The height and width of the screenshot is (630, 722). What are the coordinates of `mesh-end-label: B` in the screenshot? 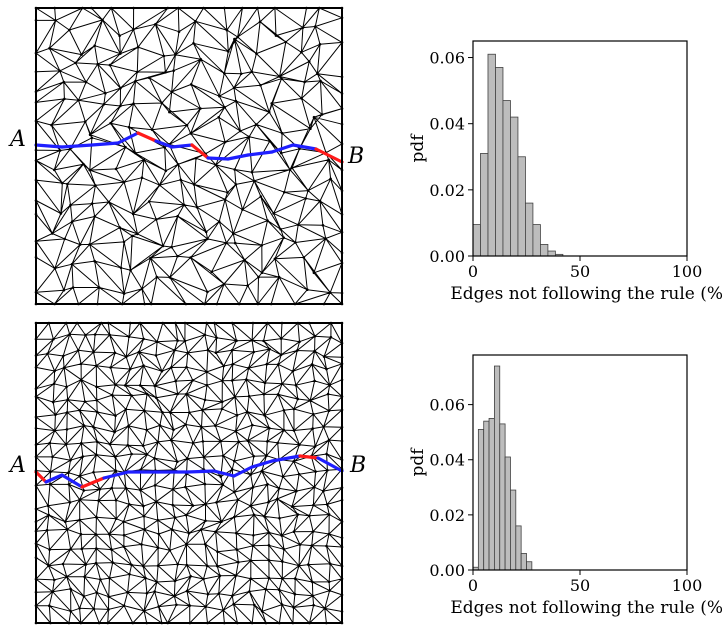 It's located at (357, 465).